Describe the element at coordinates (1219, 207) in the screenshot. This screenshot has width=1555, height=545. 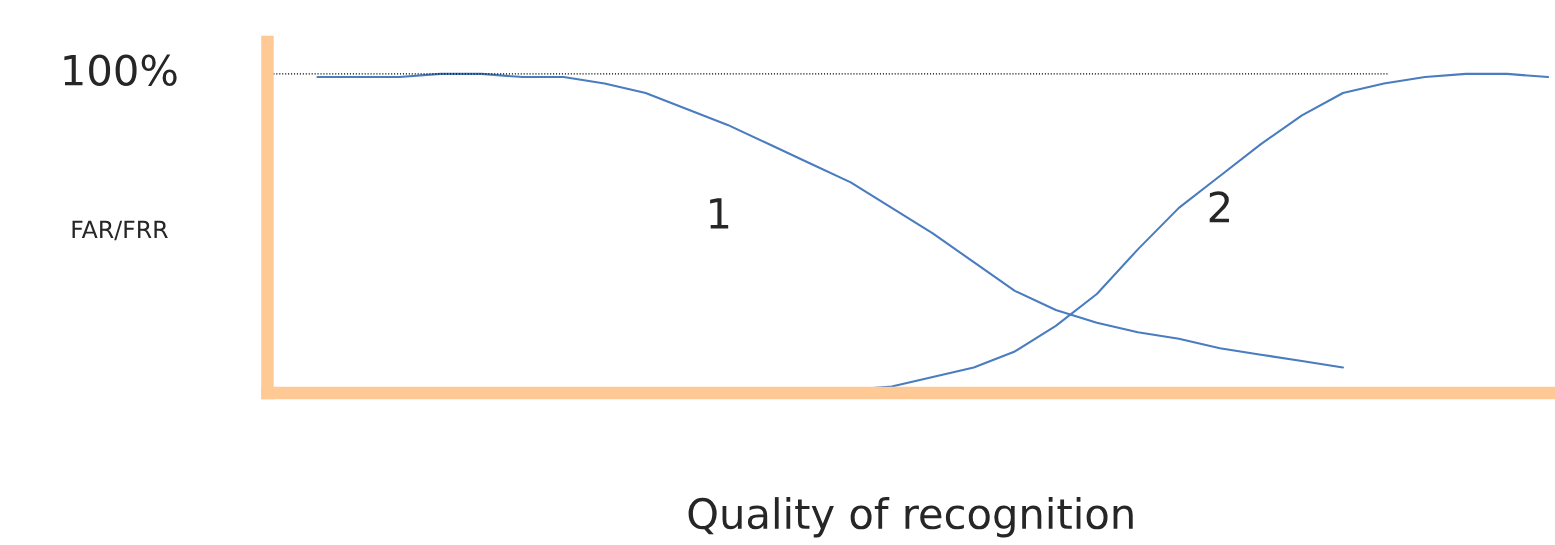
I see `series-label: 2` at that location.